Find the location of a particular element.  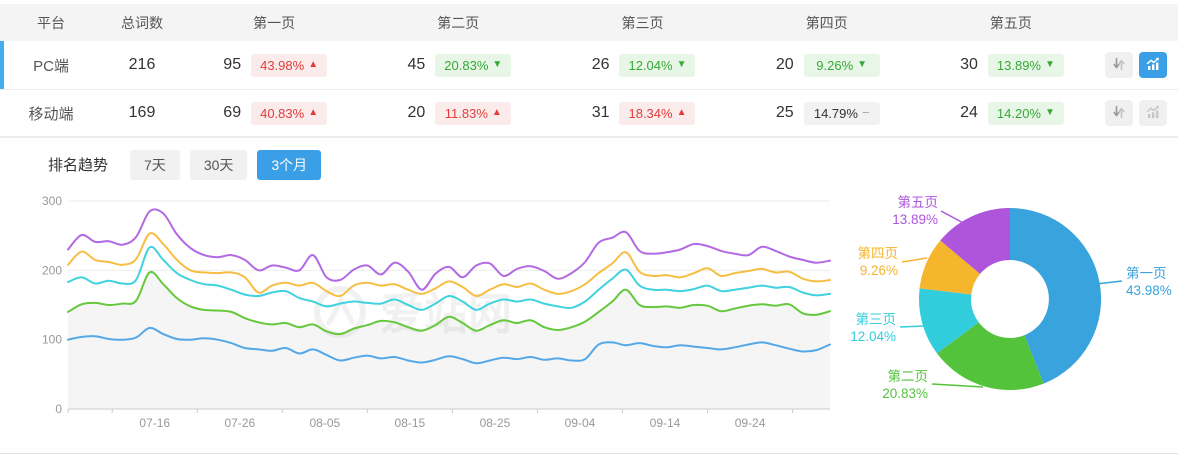

series-第四页 is located at coordinates (449, 265).